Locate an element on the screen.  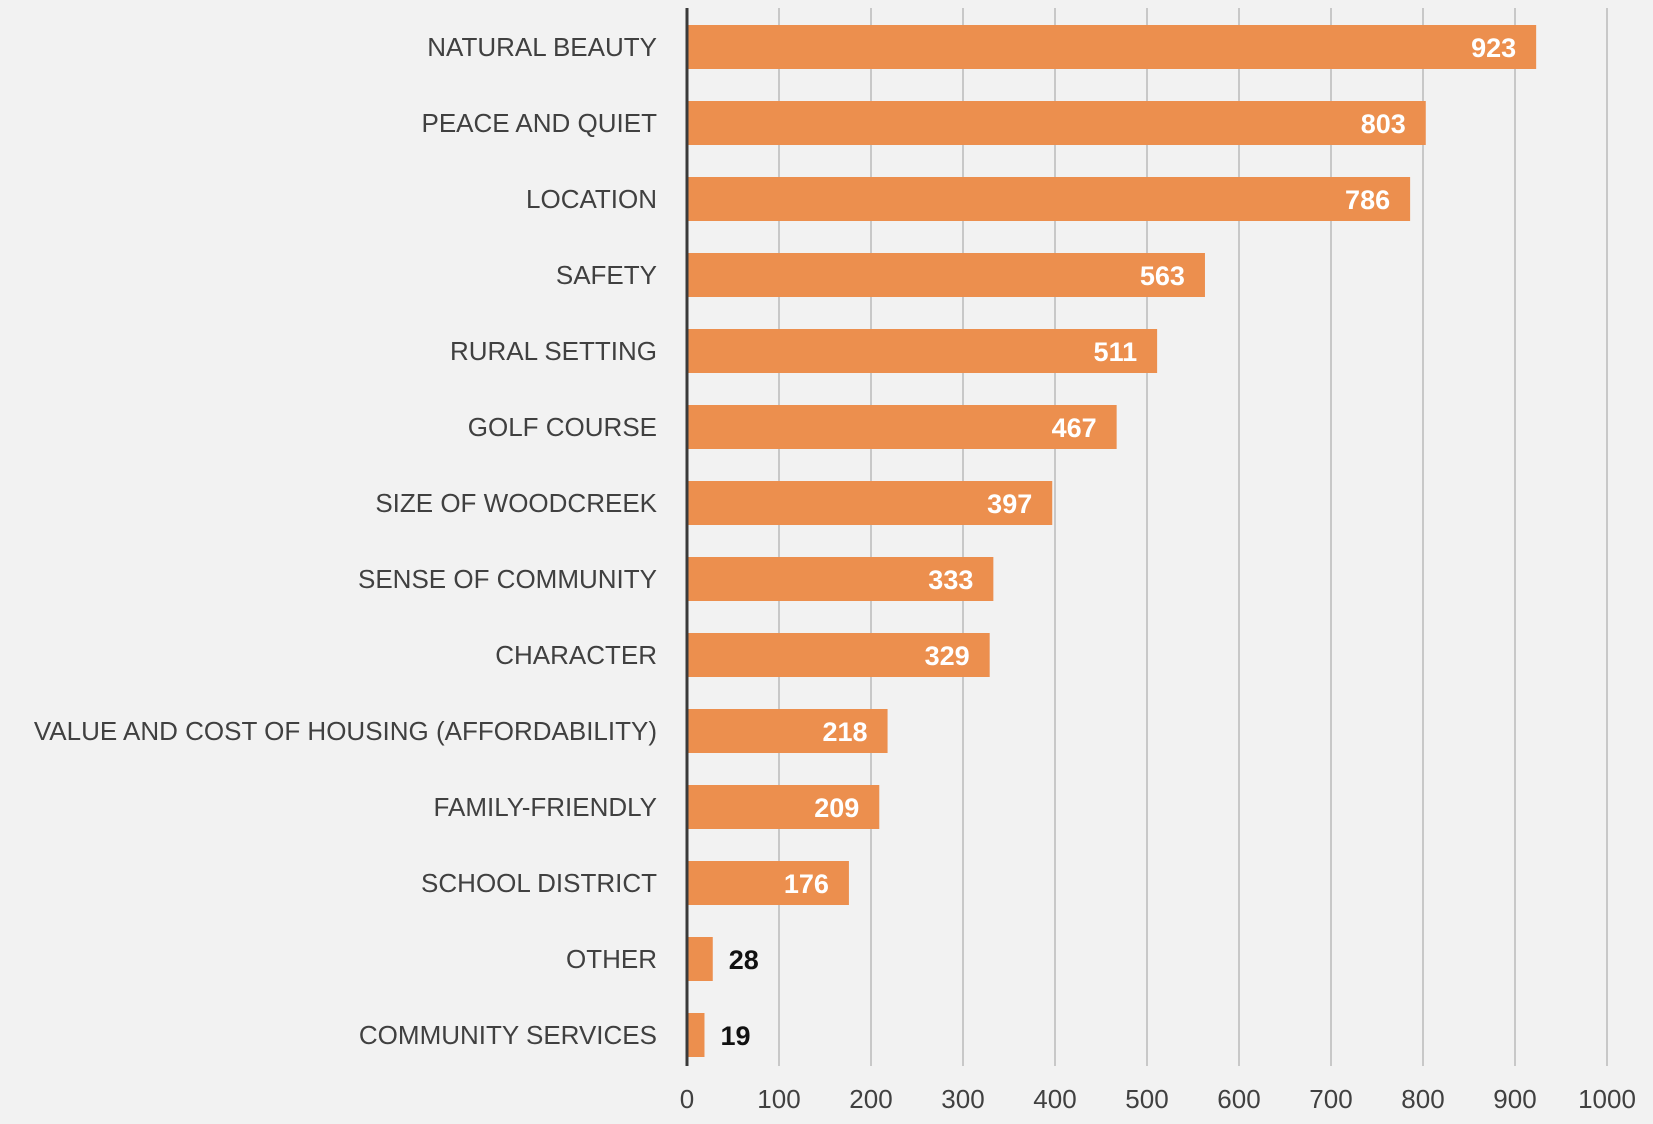
x-tick-label: 600 is located at coordinates (1238, 1099).